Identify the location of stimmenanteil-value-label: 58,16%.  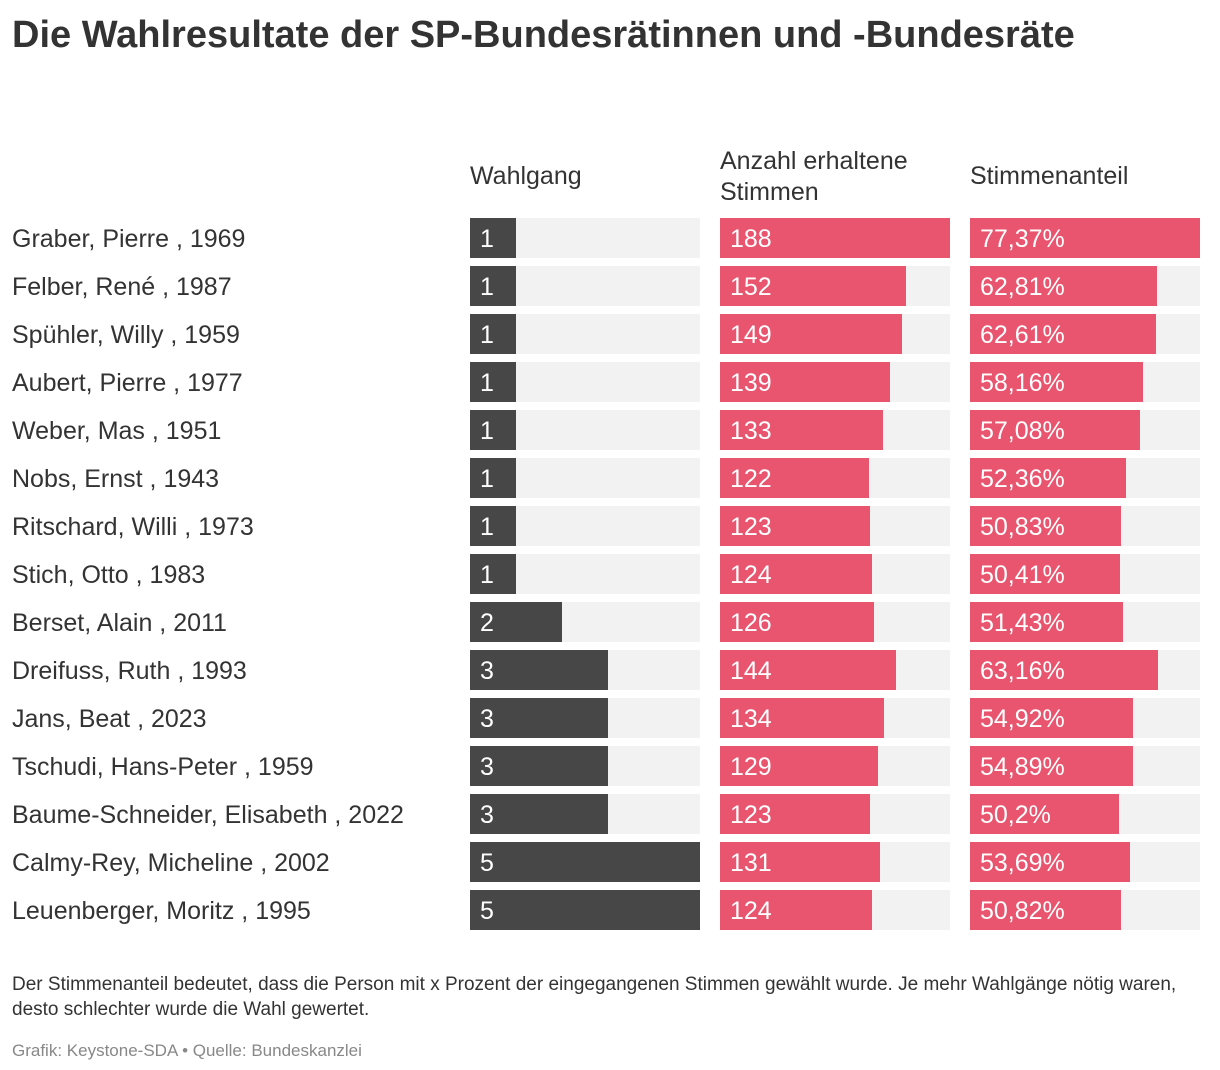
(1022, 383).